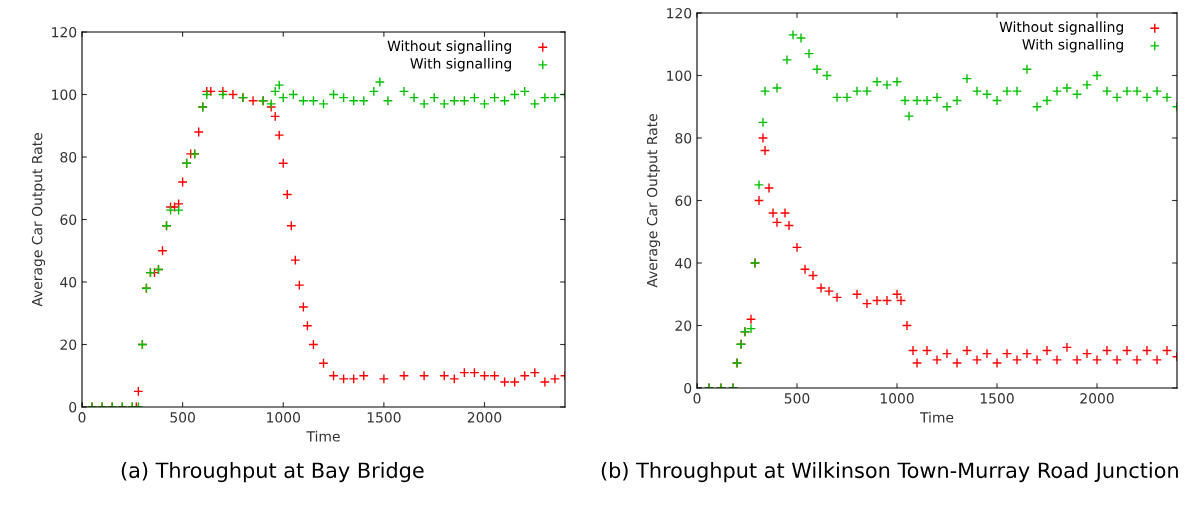  I want to click on text: (a) Throughput at Bay Bridge, so click(272, 472).